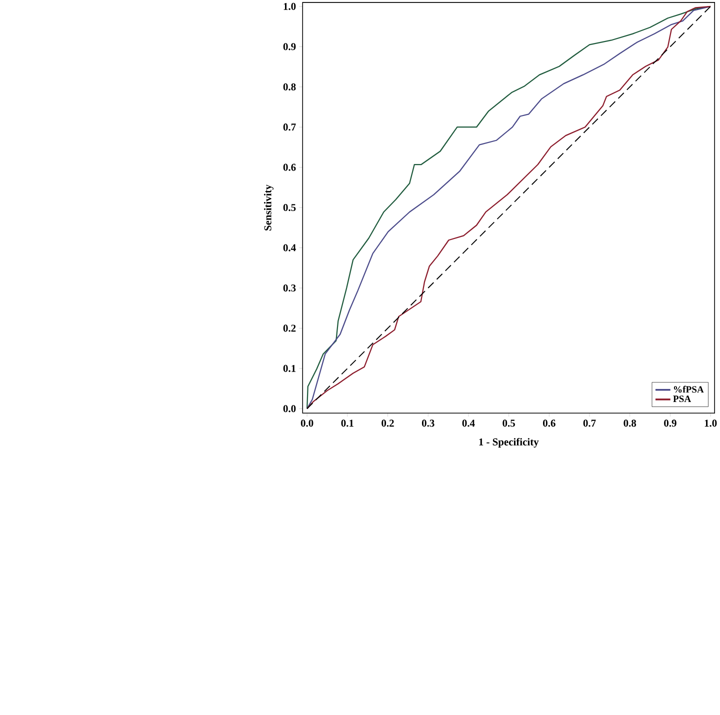 The height and width of the screenshot is (715, 720). Describe the element at coordinates (630, 423) in the screenshot. I see `x-tick-label: 0.8` at that location.